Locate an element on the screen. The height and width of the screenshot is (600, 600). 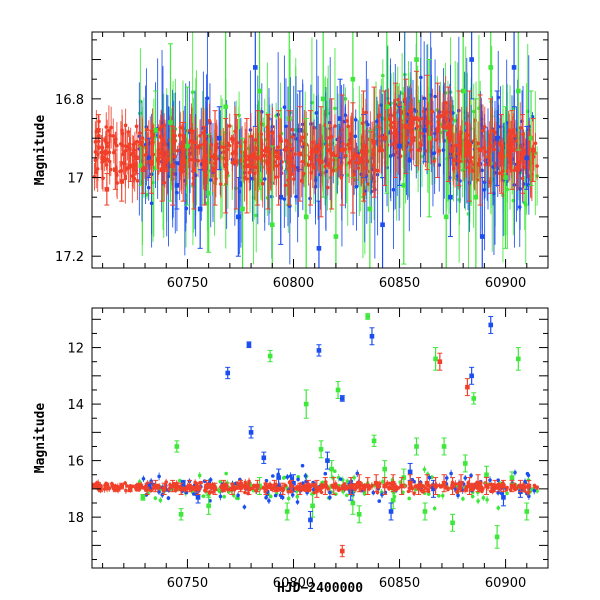
y-tick-label: 12 is located at coordinates (75, 349).